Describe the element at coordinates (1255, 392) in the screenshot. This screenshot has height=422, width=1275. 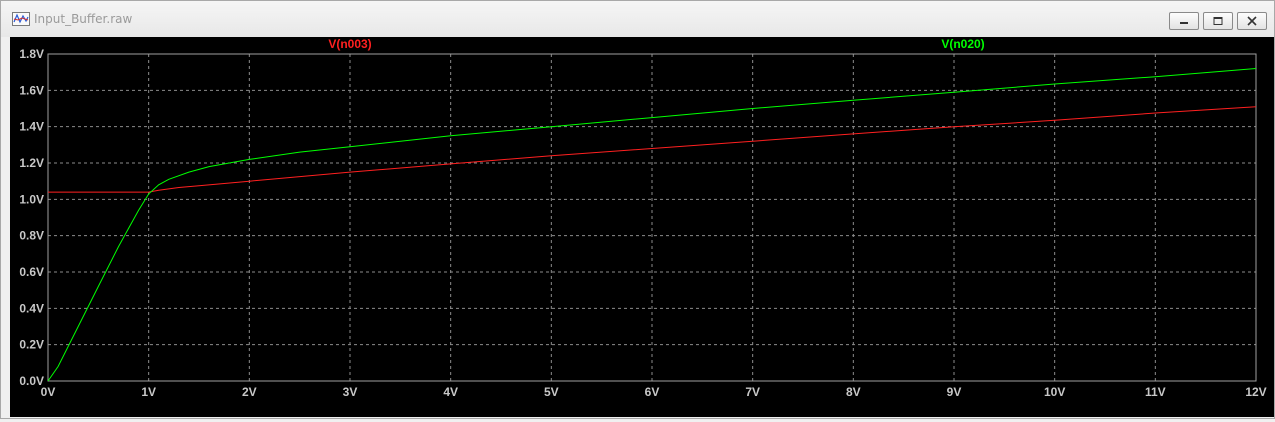
I see `x-tick-label: 12V` at that location.